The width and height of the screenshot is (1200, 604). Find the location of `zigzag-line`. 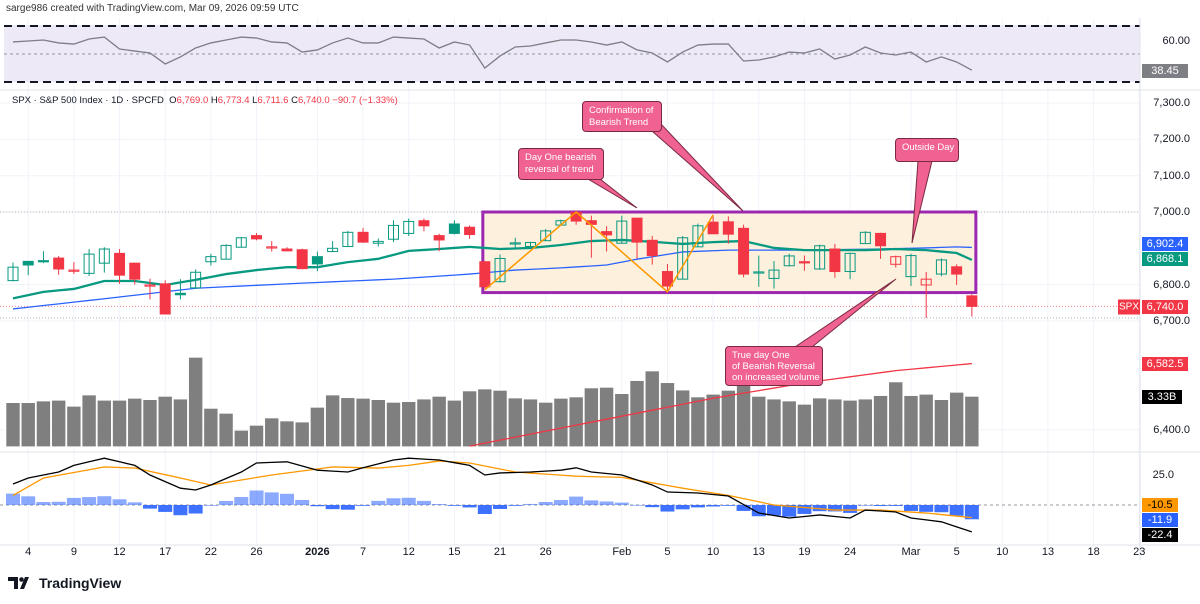

zigzag-line is located at coordinates (599, 252).